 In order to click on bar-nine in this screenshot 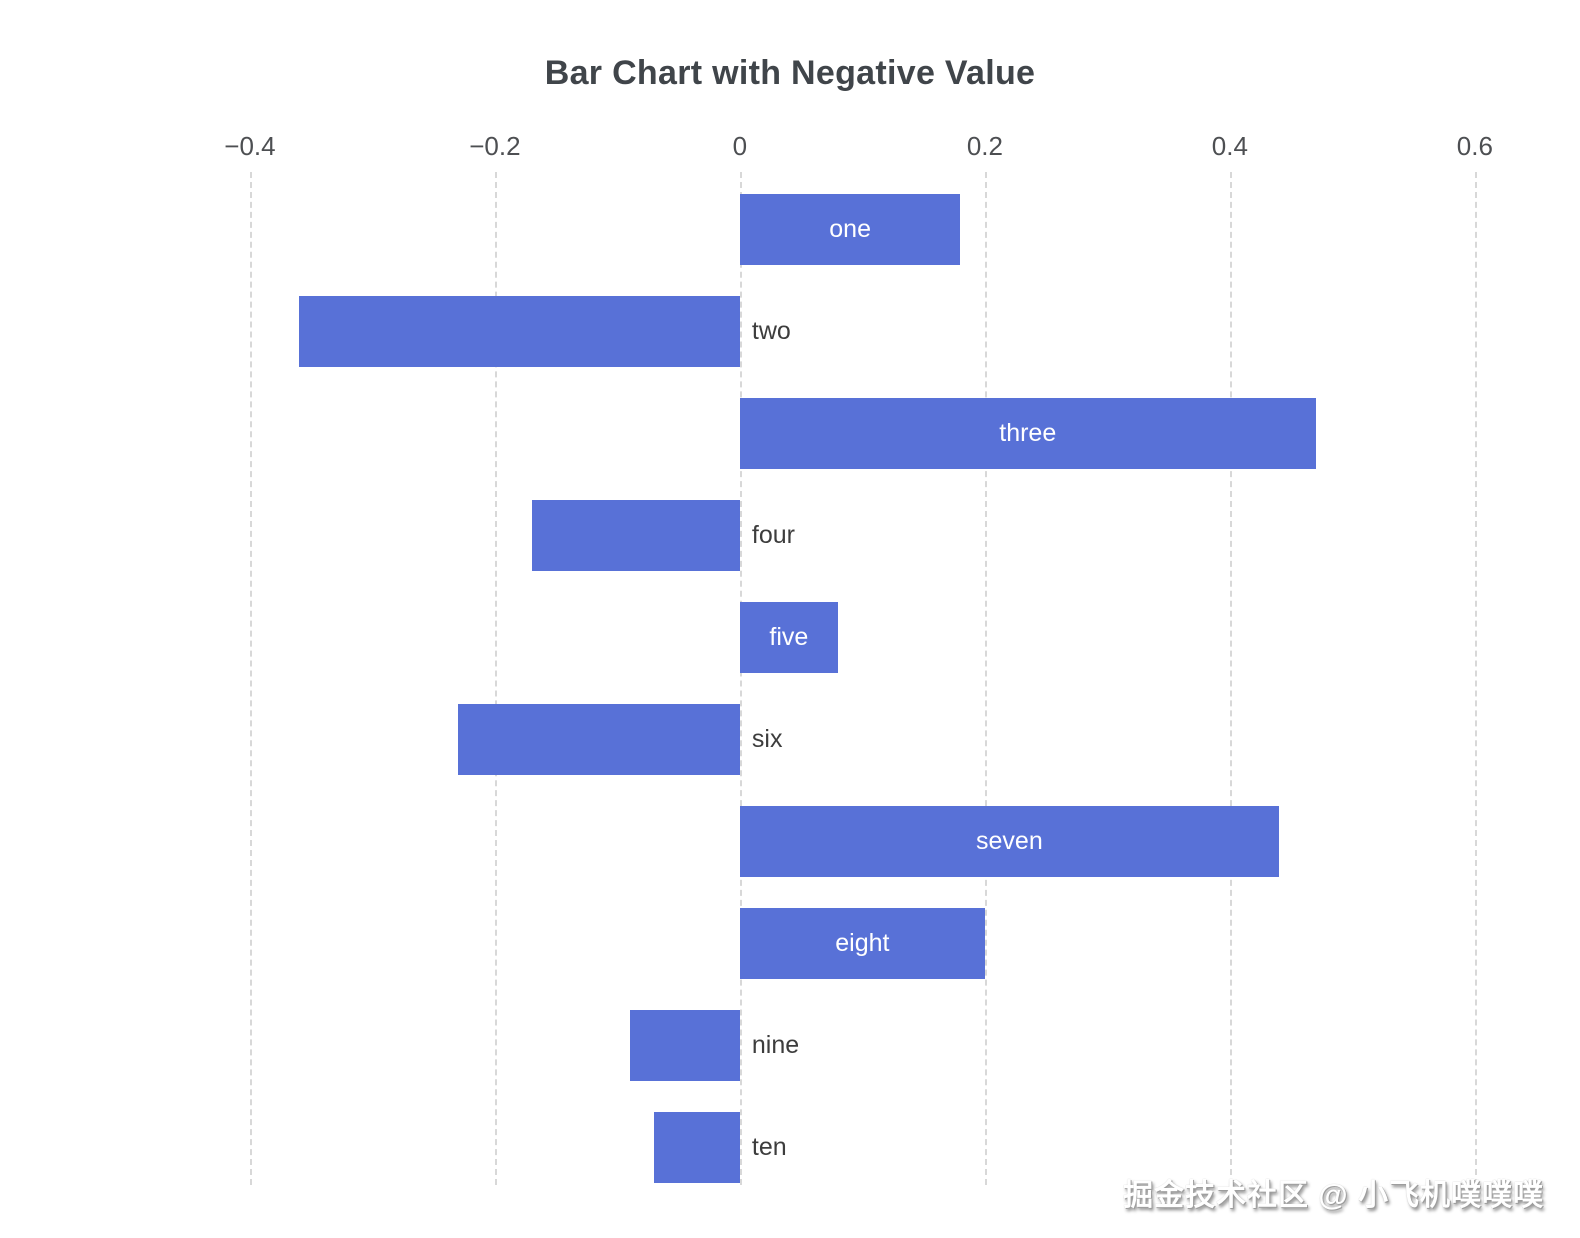, I will do `click(684, 1045)`.